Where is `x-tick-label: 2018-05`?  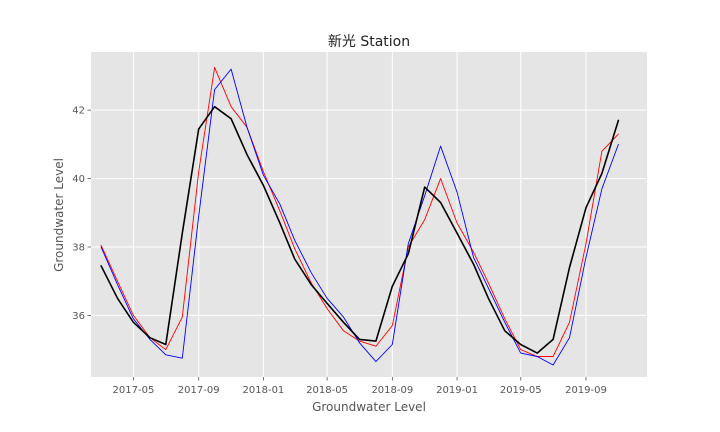
x-tick-label: 2018-05 is located at coordinates (327, 390).